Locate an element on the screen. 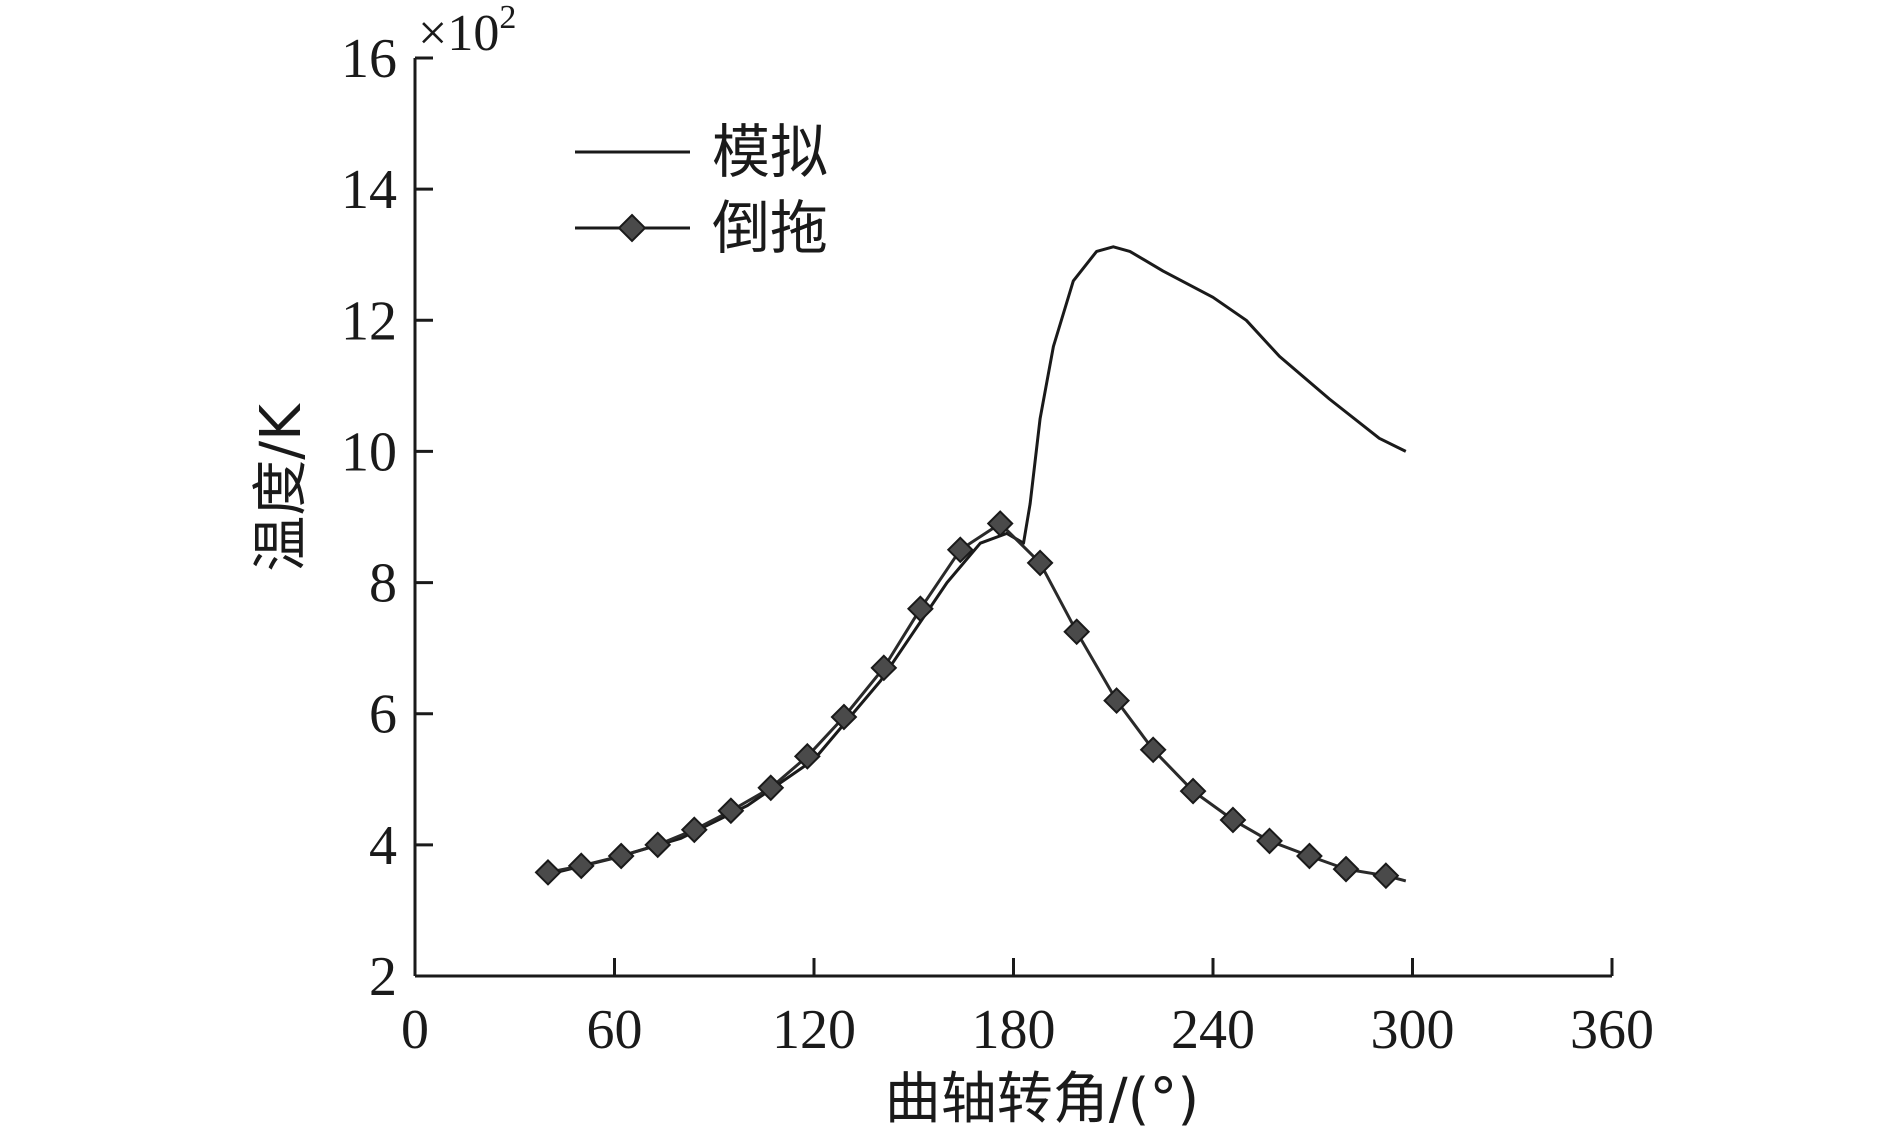 The image size is (1889, 1129). y-multiplier-exponent: 2 is located at coordinates (507, 18).